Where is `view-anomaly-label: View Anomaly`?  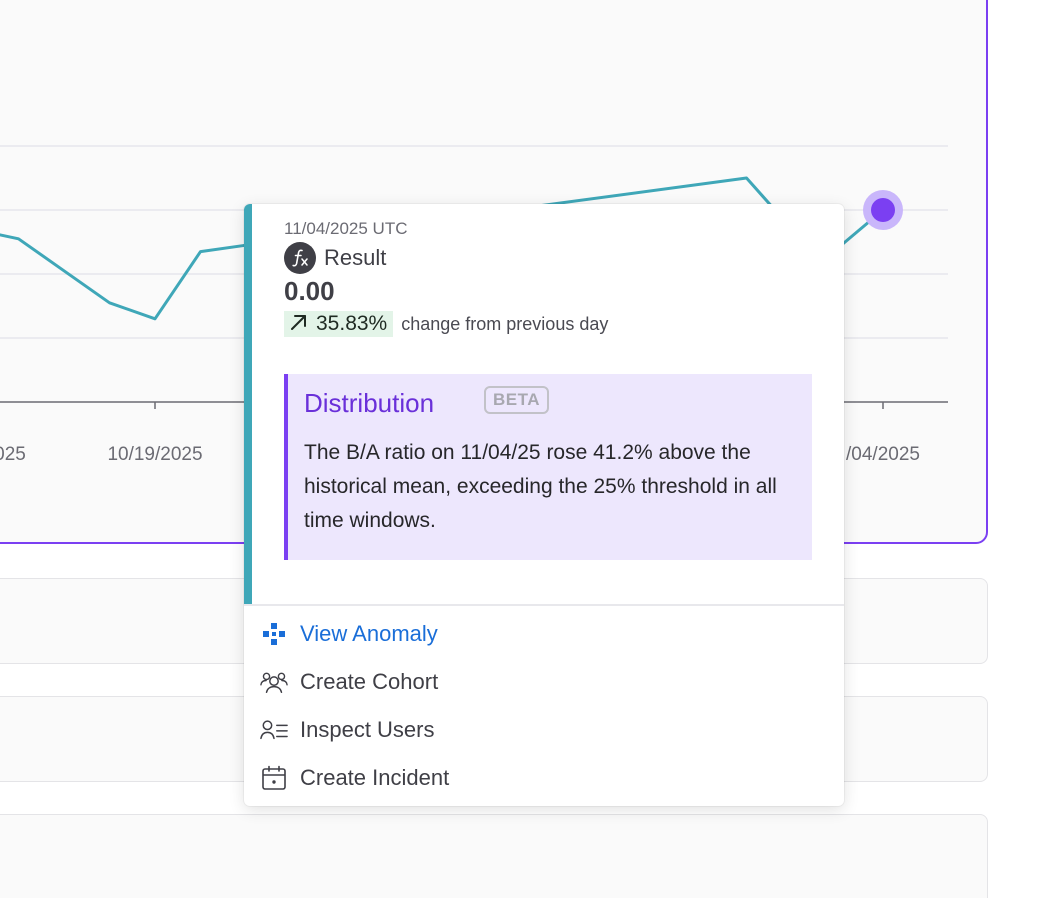
view-anomaly-label: View Anomaly is located at coordinates (369, 633).